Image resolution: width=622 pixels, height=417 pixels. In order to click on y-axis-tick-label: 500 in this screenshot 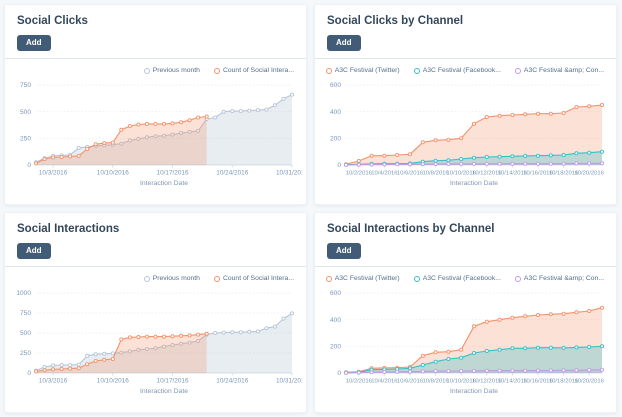, I will do `click(25, 333)`.